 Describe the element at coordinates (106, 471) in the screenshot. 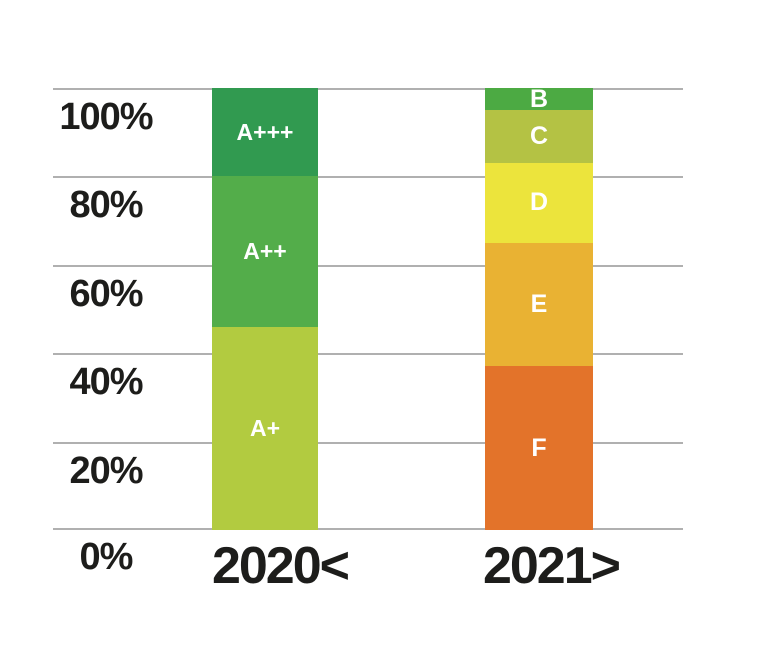

I see `y-tick-label-20: 20%` at that location.